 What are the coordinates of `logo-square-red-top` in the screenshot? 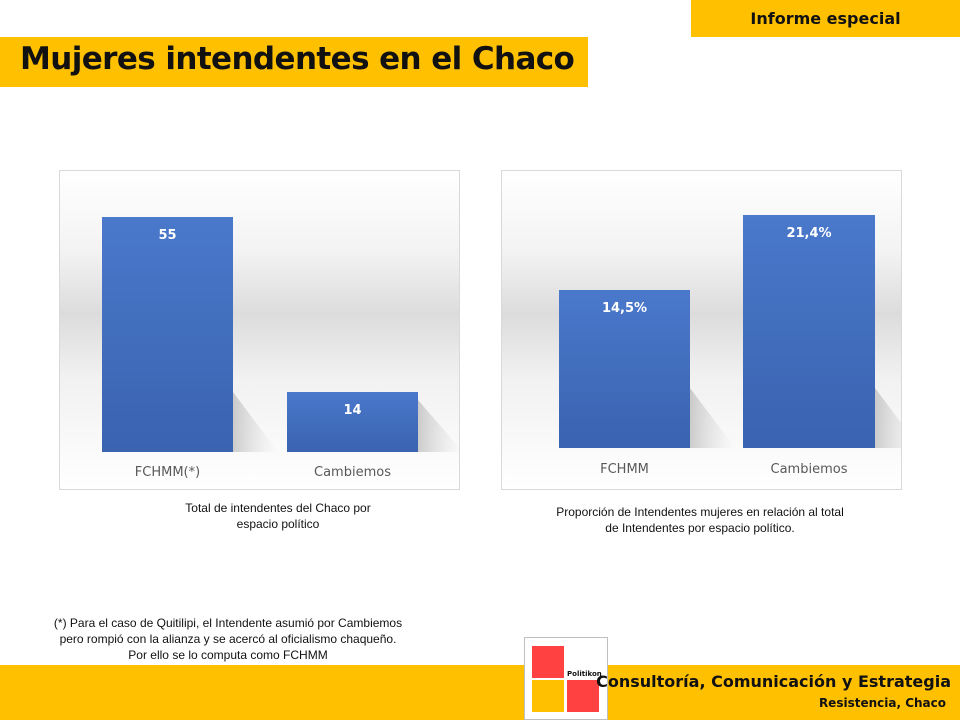 It's located at (548, 662).